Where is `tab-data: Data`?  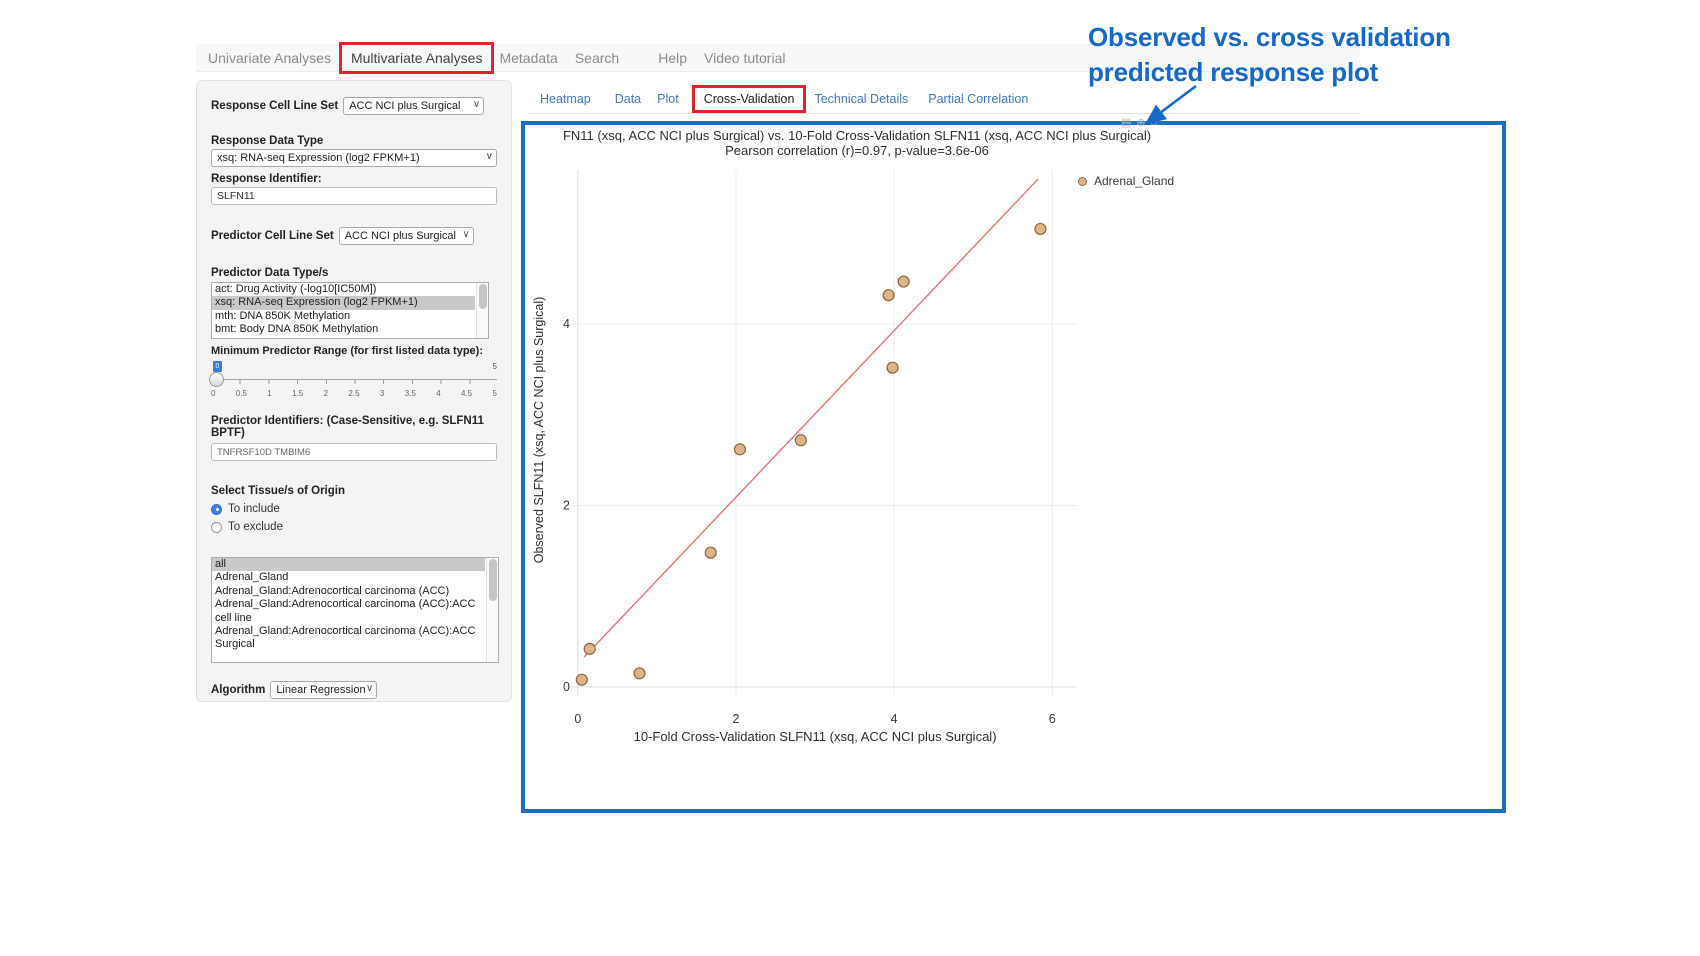
tab-data: Data is located at coordinates (628, 98).